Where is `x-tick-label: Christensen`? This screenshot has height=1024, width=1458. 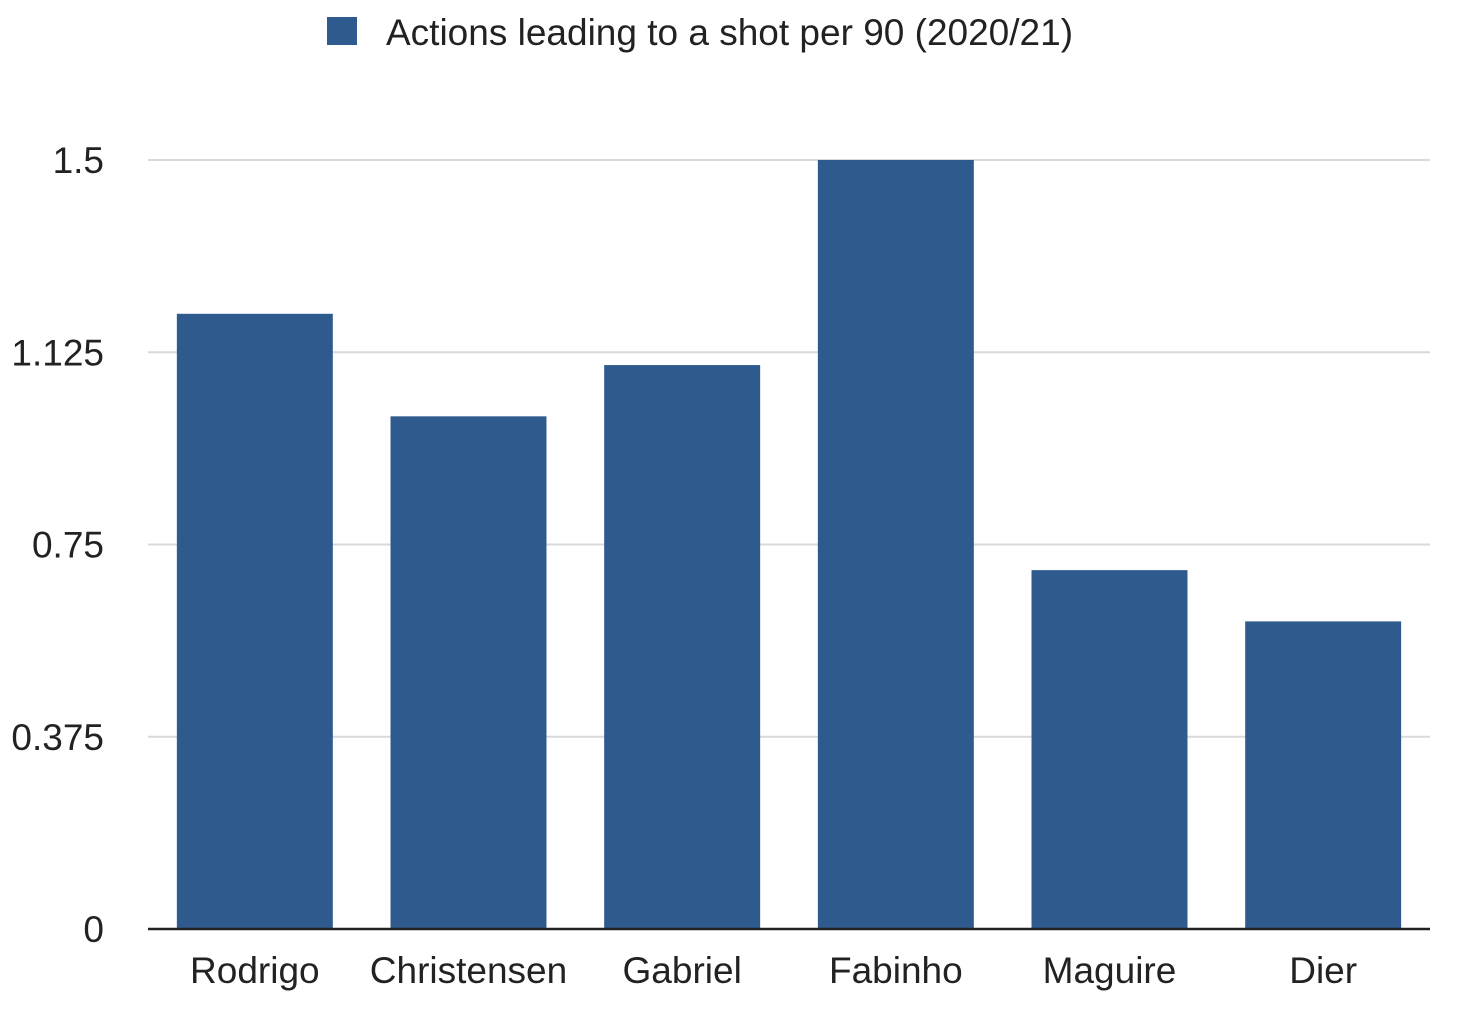
x-tick-label: Christensen is located at coordinates (468, 970).